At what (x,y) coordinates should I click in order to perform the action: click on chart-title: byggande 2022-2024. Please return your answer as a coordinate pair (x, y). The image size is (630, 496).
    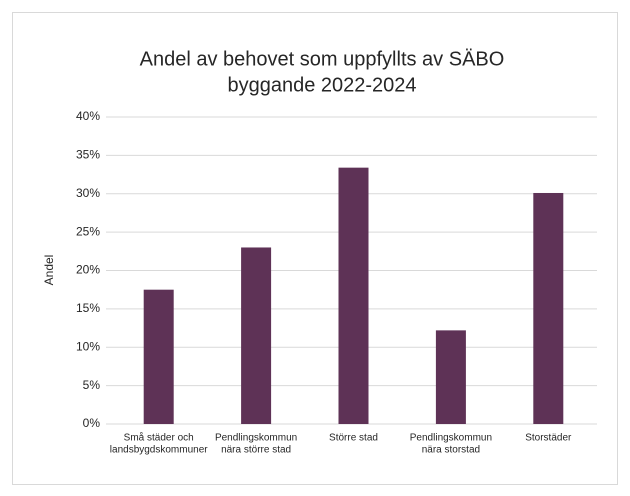
    Looking at the image, I should click on (321, 85).